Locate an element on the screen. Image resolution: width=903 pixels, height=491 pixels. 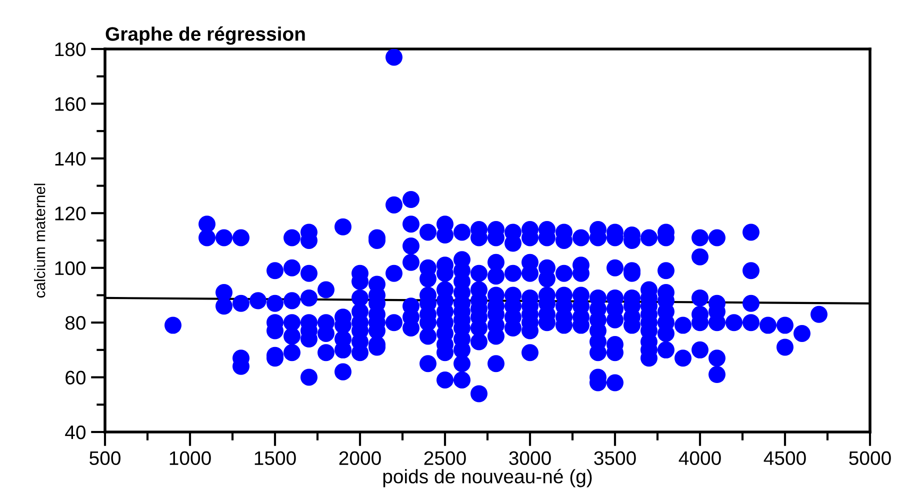
x-tick-label: 1000 is located at coordinates (190, 458).